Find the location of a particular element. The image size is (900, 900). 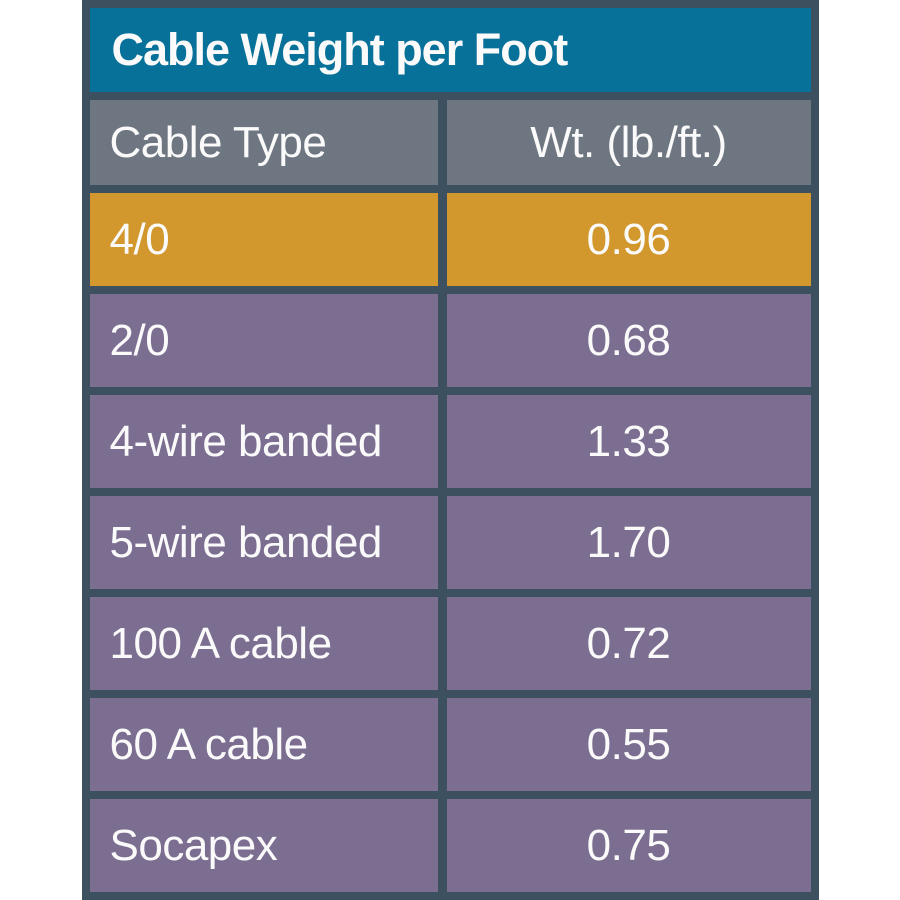

table-row-2-0: 2/0 0.68 is located at coordinates (450, 340).